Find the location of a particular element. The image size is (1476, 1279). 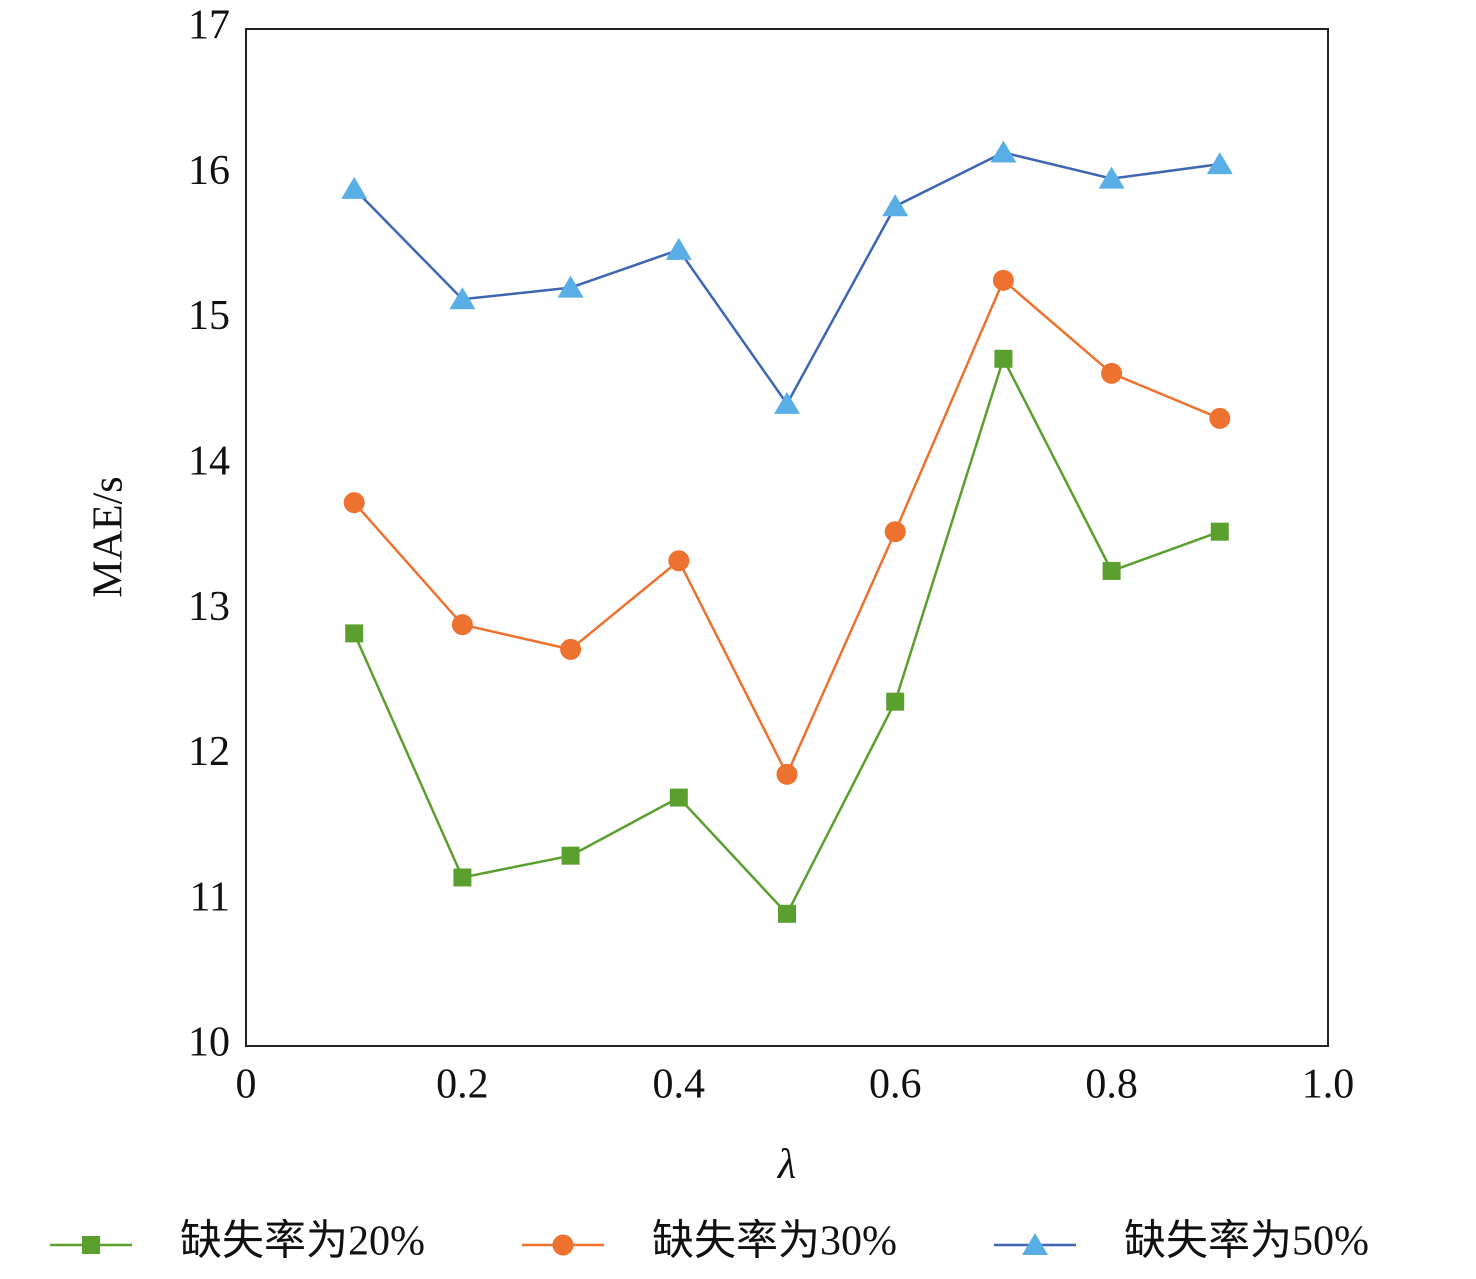

y-axis-label: MAE/s is located at coordinates (109, 536).